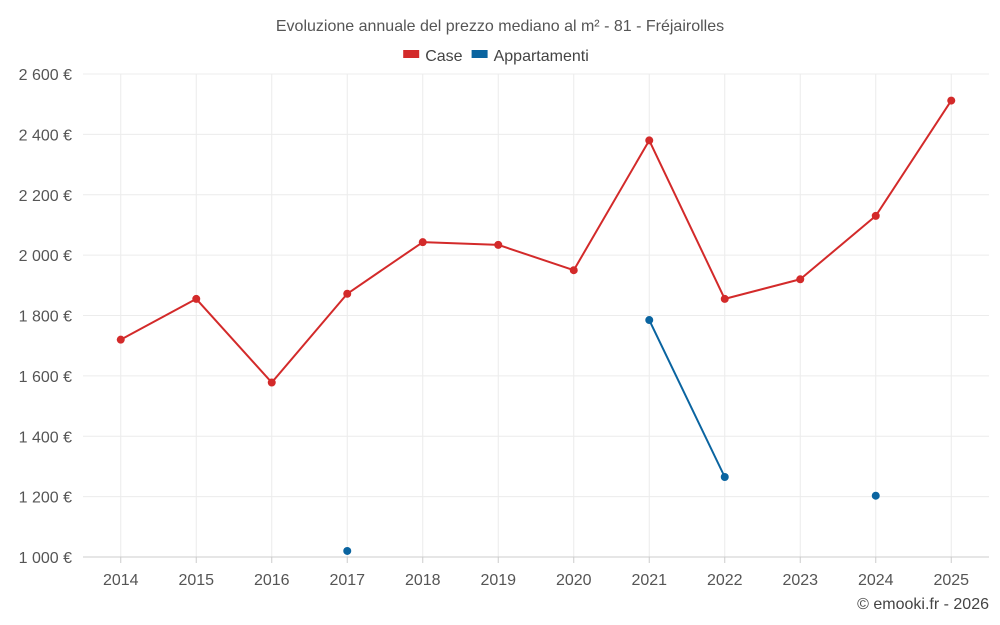  What do you see at coordinates (498, 580) in the screenshot?
I see `x-tick-label: 2019` at bounding box center [498, 580].